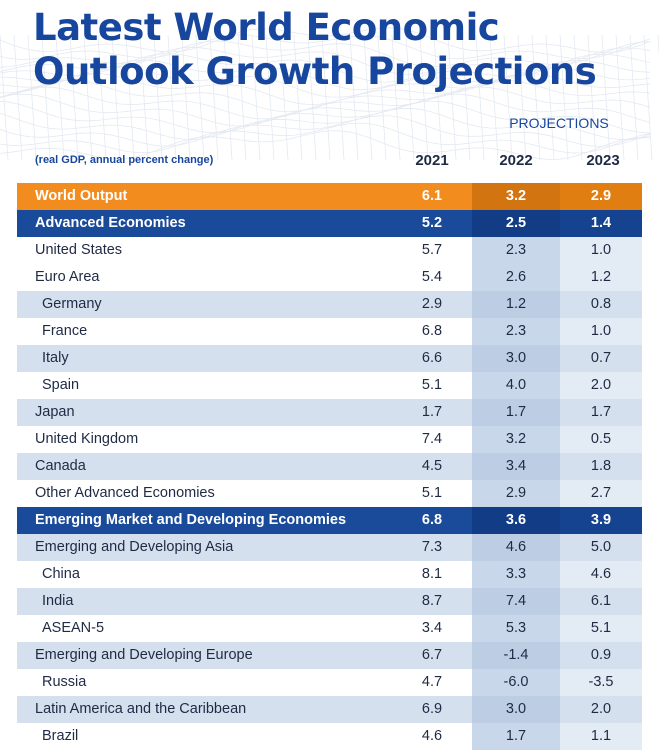 This screenshot has width=659, height=750. I want to click on value-2021: 6.9, so click(432, 709).